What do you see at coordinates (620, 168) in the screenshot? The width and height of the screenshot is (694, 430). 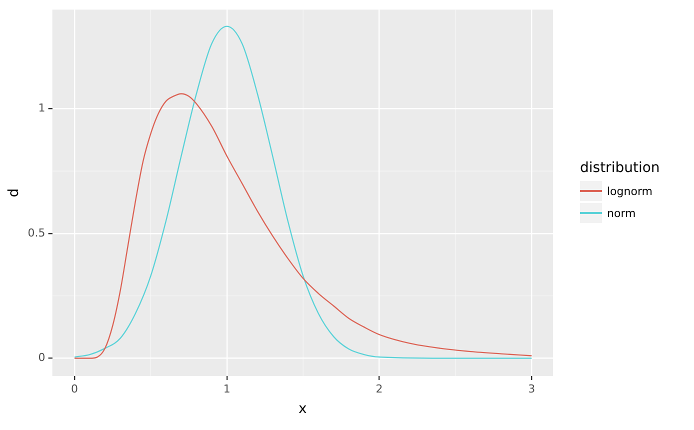 I see `legend-title: distribution` at bounding box center [620, 168].